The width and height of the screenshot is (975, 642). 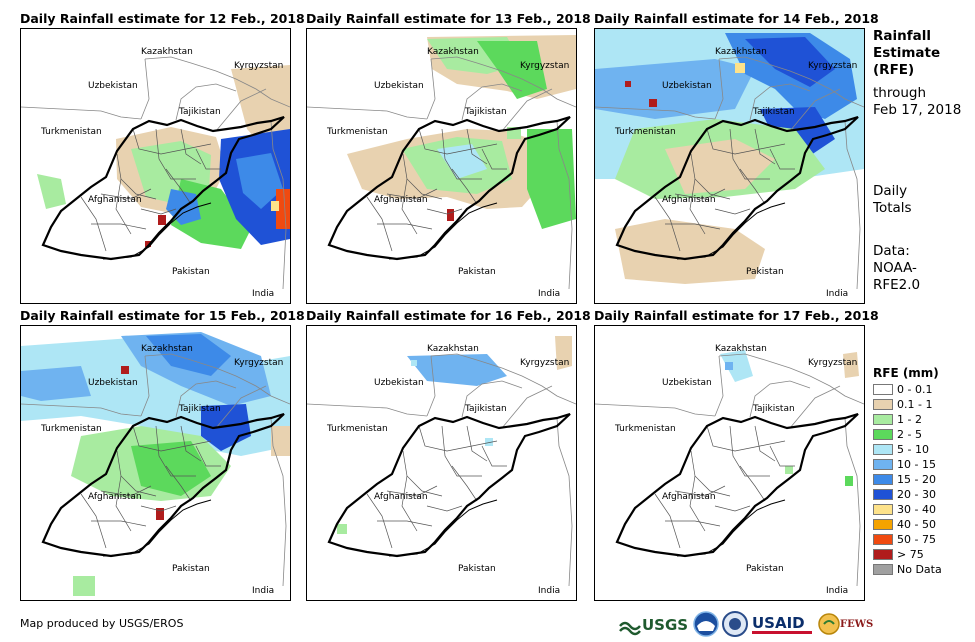 I want to click on legend-item: No Data, so click(x=923, y=569).